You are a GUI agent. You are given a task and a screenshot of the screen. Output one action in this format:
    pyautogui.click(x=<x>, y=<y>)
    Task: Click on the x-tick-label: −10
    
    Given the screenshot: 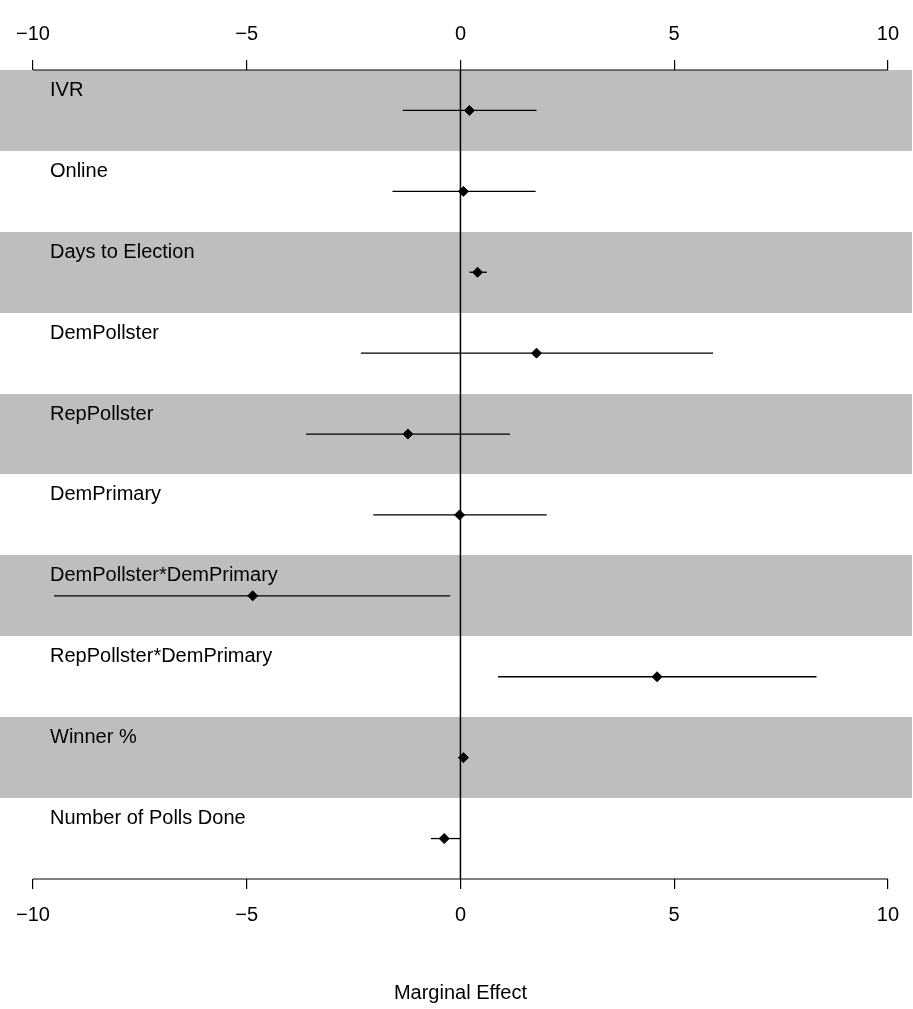 What is the action you would take?
    pyautogui.click(x=33, y=32)
    